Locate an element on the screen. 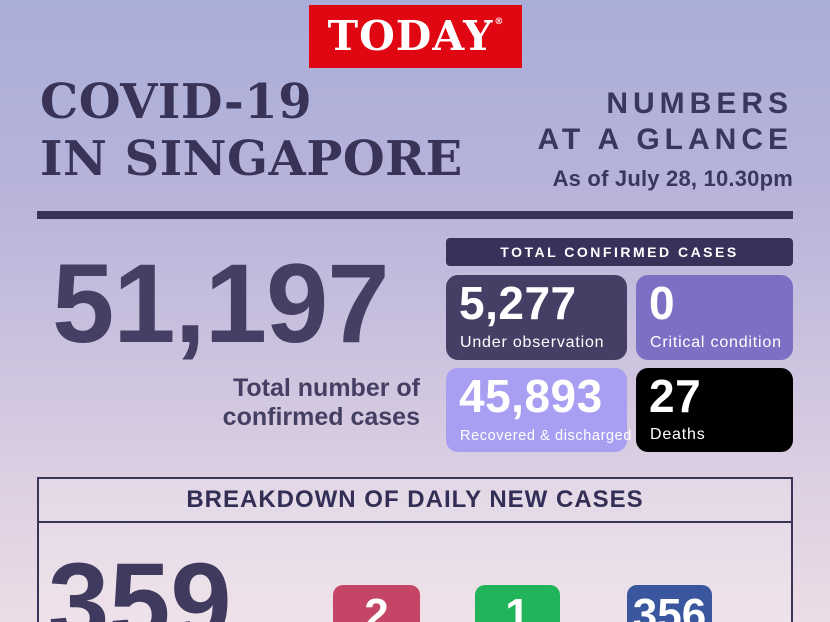  stat-value: 27 is located at coordinates (675, 396).